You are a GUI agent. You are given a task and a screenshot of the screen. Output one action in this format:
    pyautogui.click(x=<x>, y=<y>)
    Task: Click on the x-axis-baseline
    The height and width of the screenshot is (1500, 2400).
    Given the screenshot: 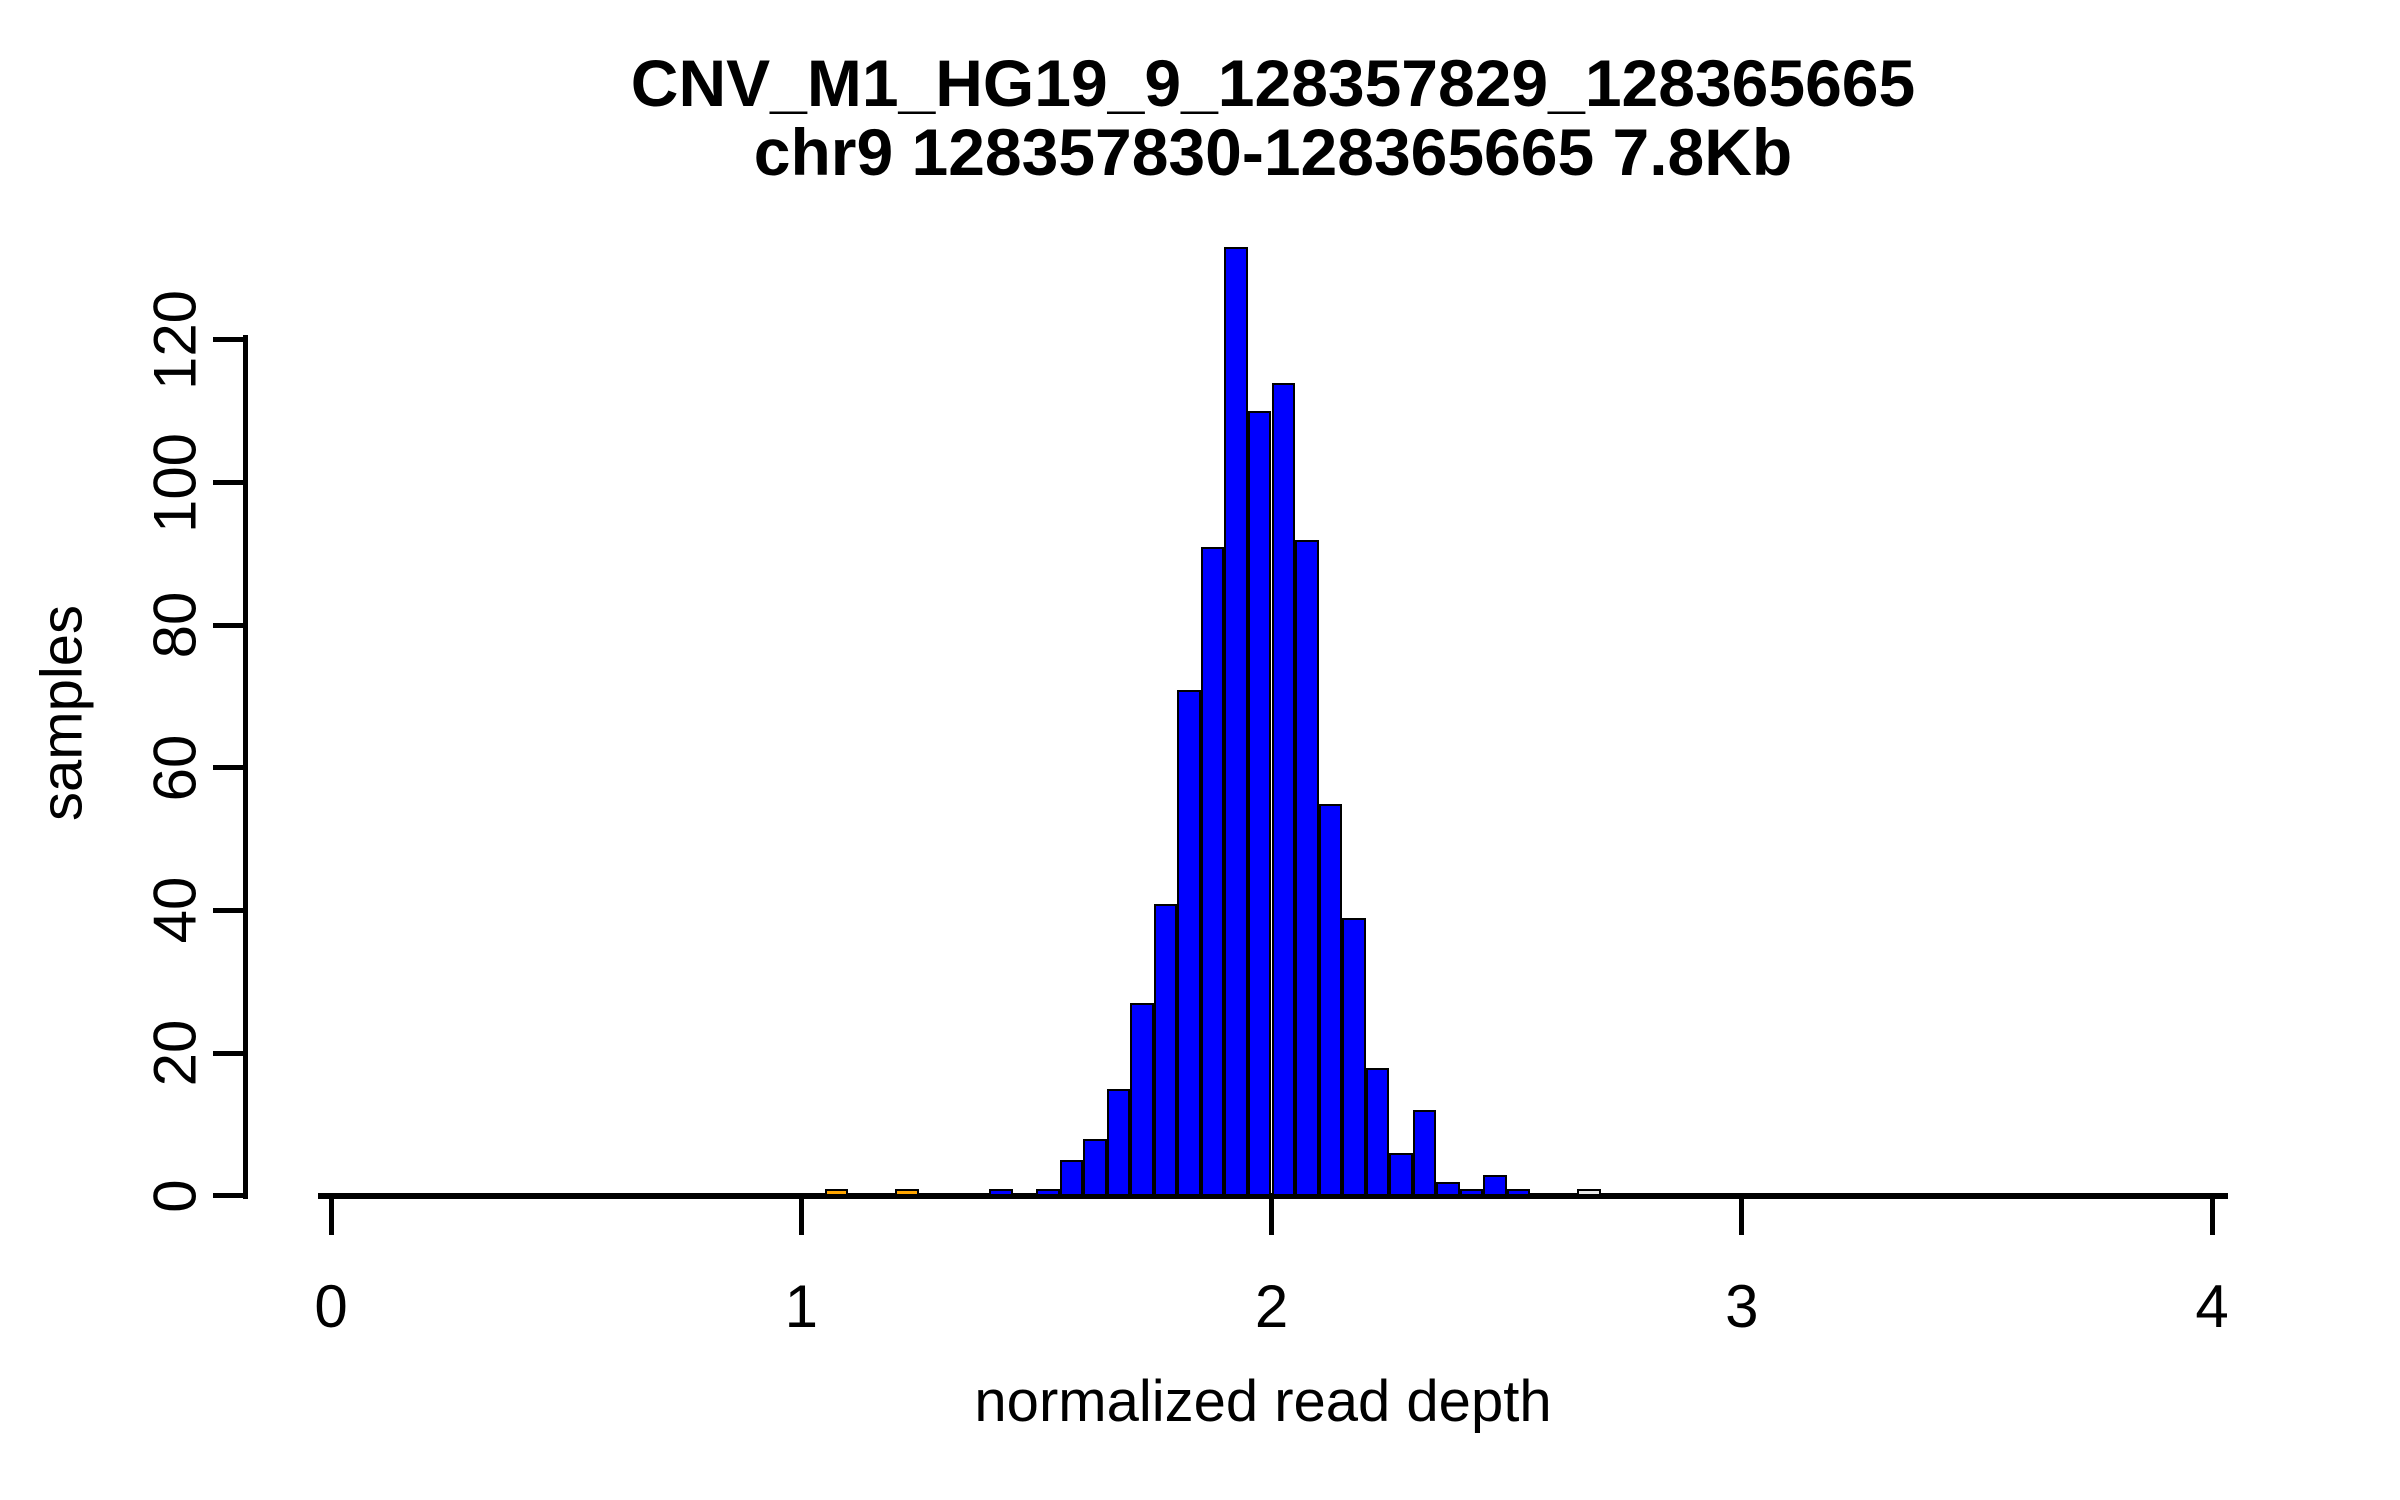 What is the action you would take?
    pyautogui.click(x=1273, y=1196)
    